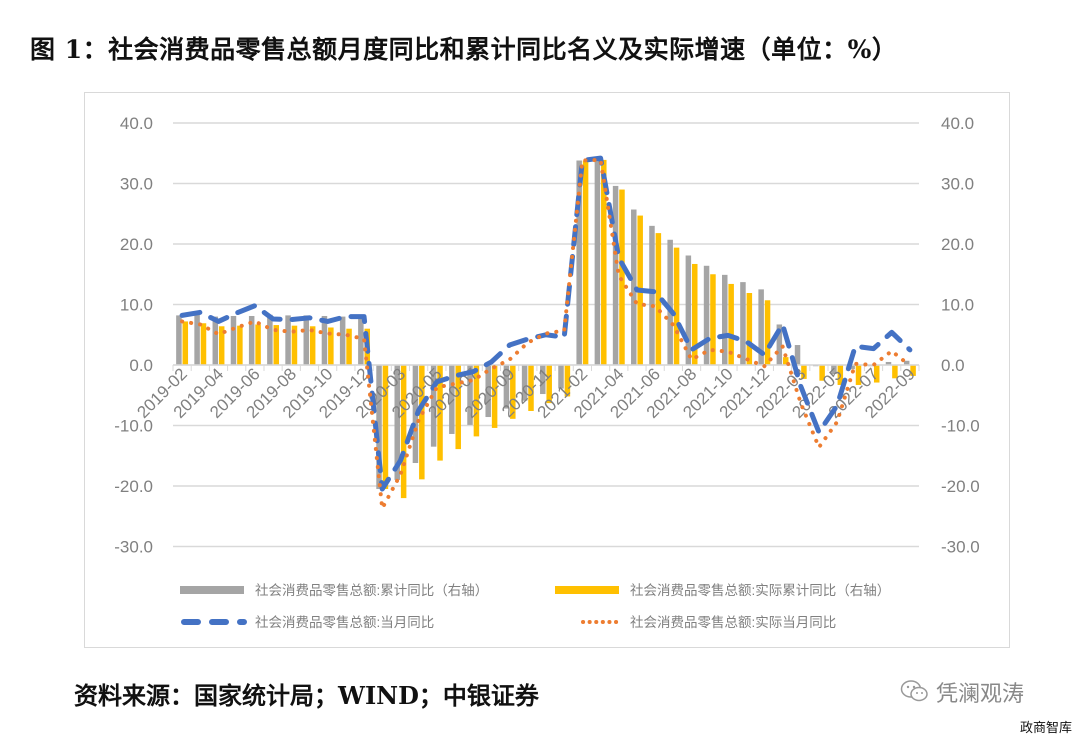 This screenshot has height=738, width=1080. I want to click on legend-item: 社会消费品零售总额:累计同比（右轴）, so click(334, 590).